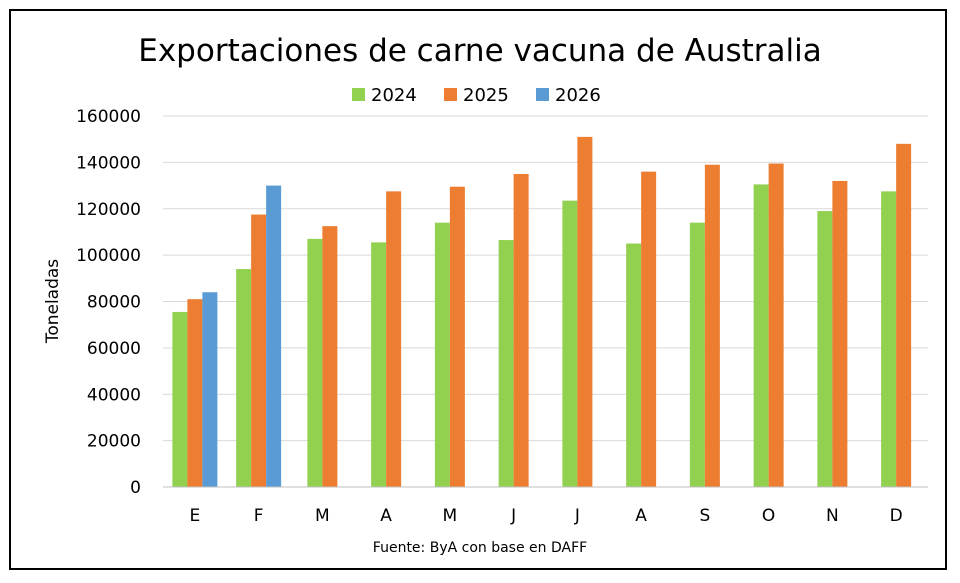 The height and width of the screenshot is (583, 960). I want to click on legend: 2024 2025 2026, so click(476, 95).